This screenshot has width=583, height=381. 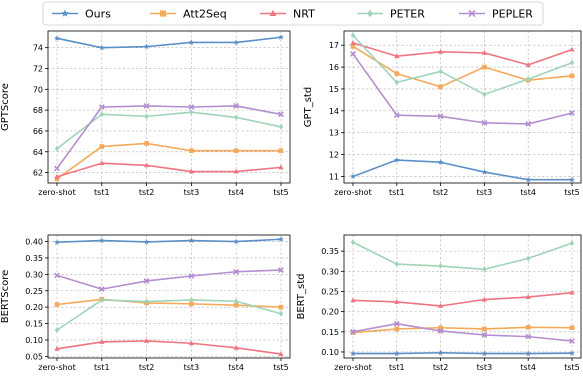 What do you see at coordinates (169, 303) in the screenshot?
I see `series-att2seq` at bounding box center [169, 303].